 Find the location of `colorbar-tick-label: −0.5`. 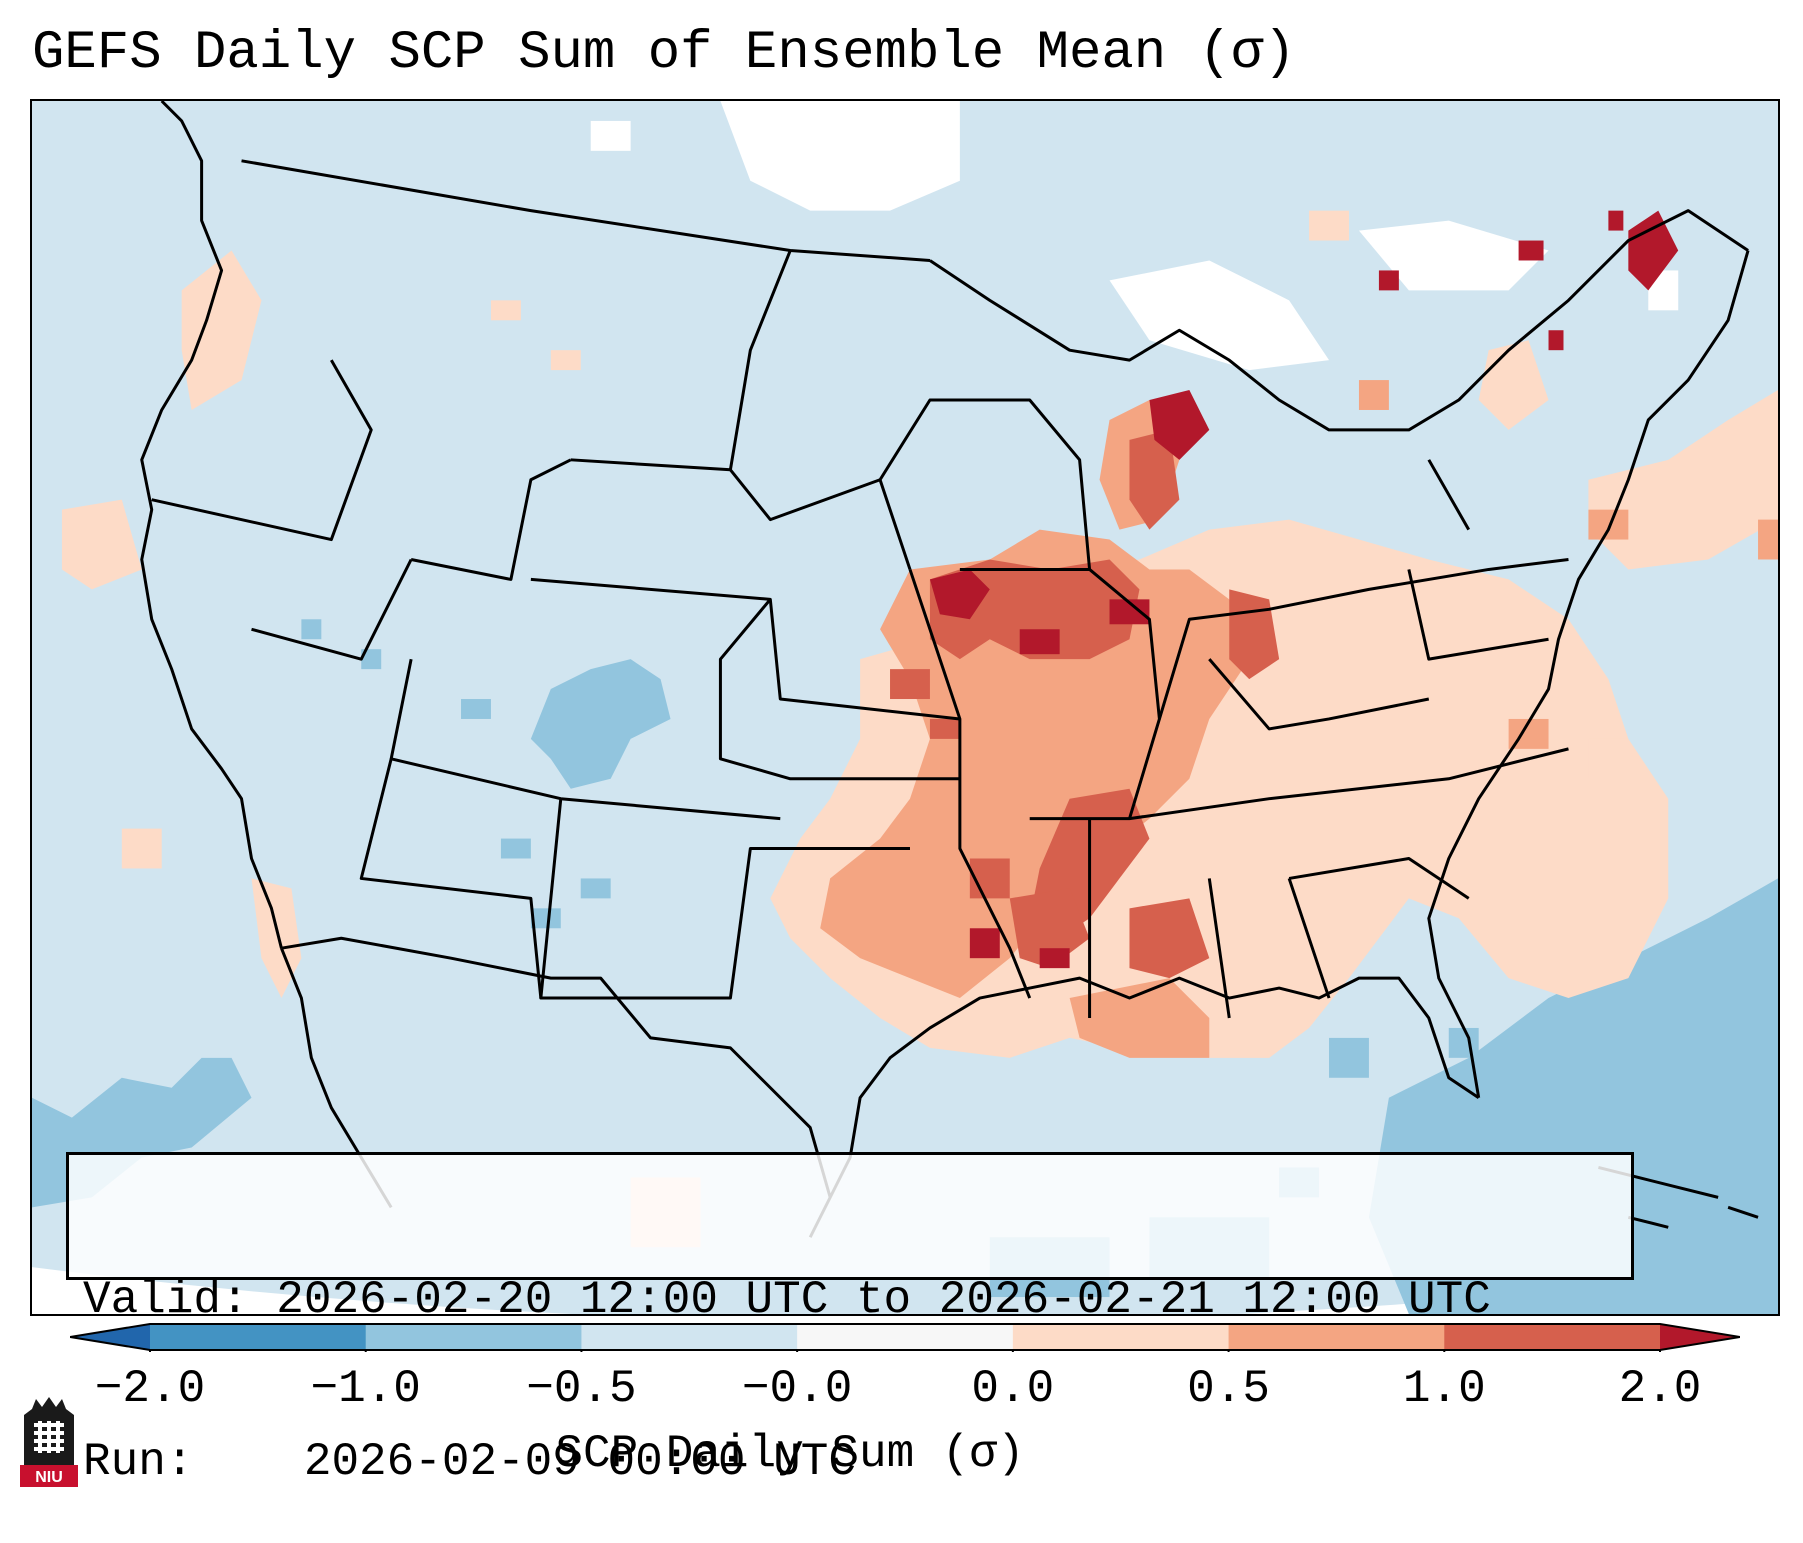

colorbar-tick-label: −0.5 is located at coordinates (581, 1389).